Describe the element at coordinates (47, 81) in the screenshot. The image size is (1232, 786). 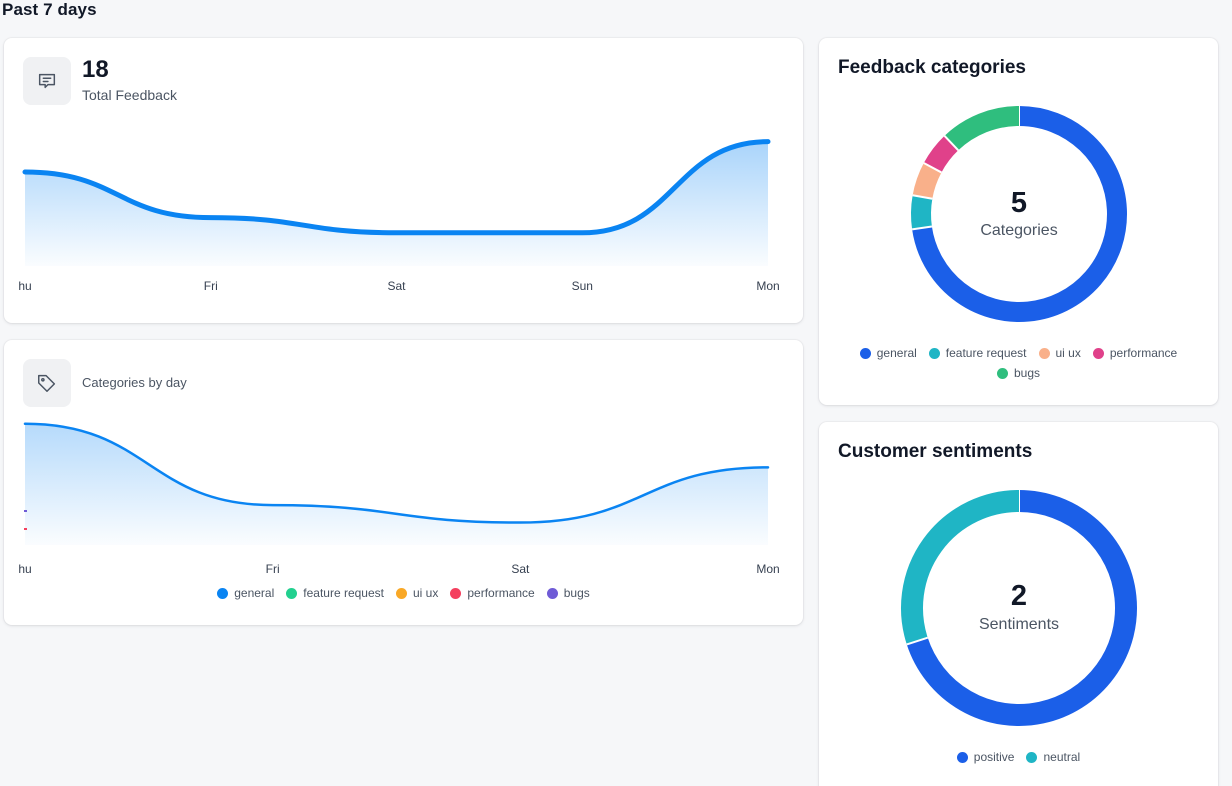
I see `message-square-icon` at that location.